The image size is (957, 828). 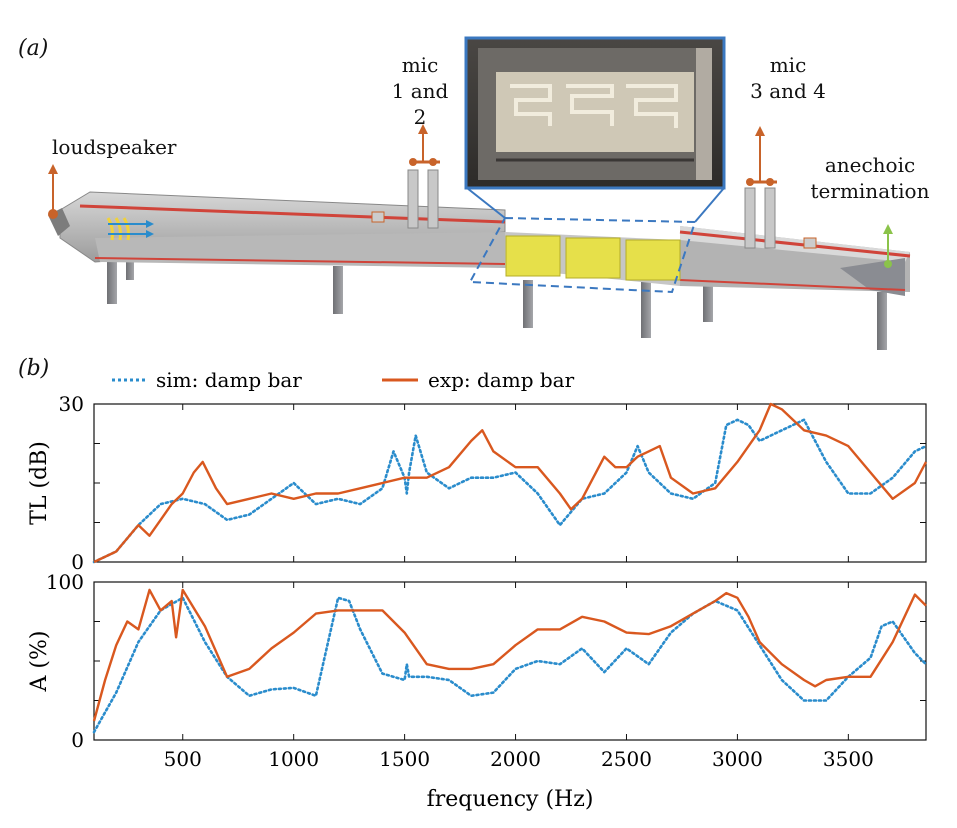 I want to click on xaxis-label: frequency (Hz), so click(x=510, y=799).